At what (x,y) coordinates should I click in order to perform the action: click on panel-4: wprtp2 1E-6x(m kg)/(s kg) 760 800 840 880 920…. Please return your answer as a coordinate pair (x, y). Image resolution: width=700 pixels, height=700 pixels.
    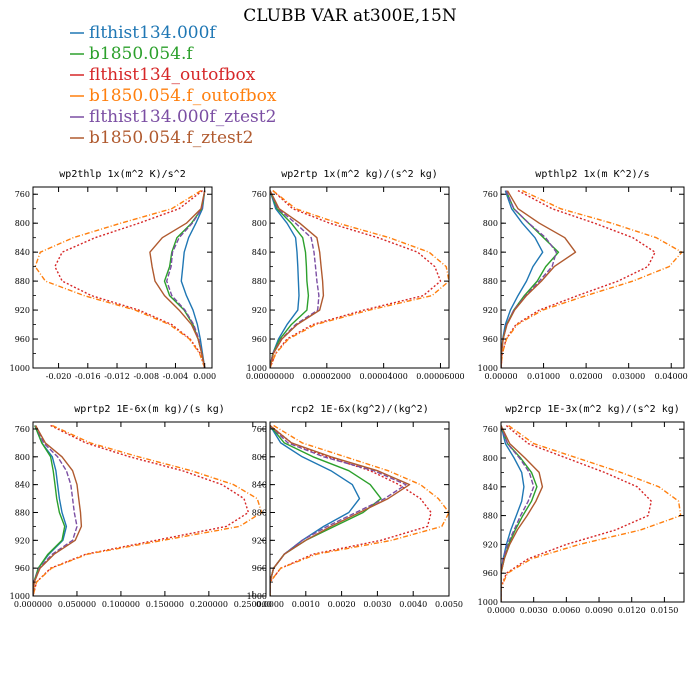
    Looking at the image, I should click on (141, 506).